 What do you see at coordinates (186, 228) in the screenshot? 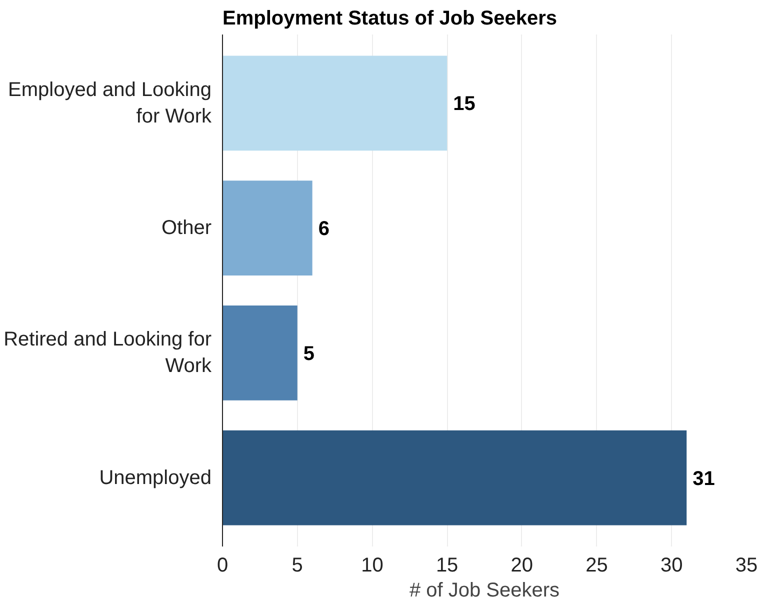
I see `y-tick-label: Other` at bounding box center [186, 228].